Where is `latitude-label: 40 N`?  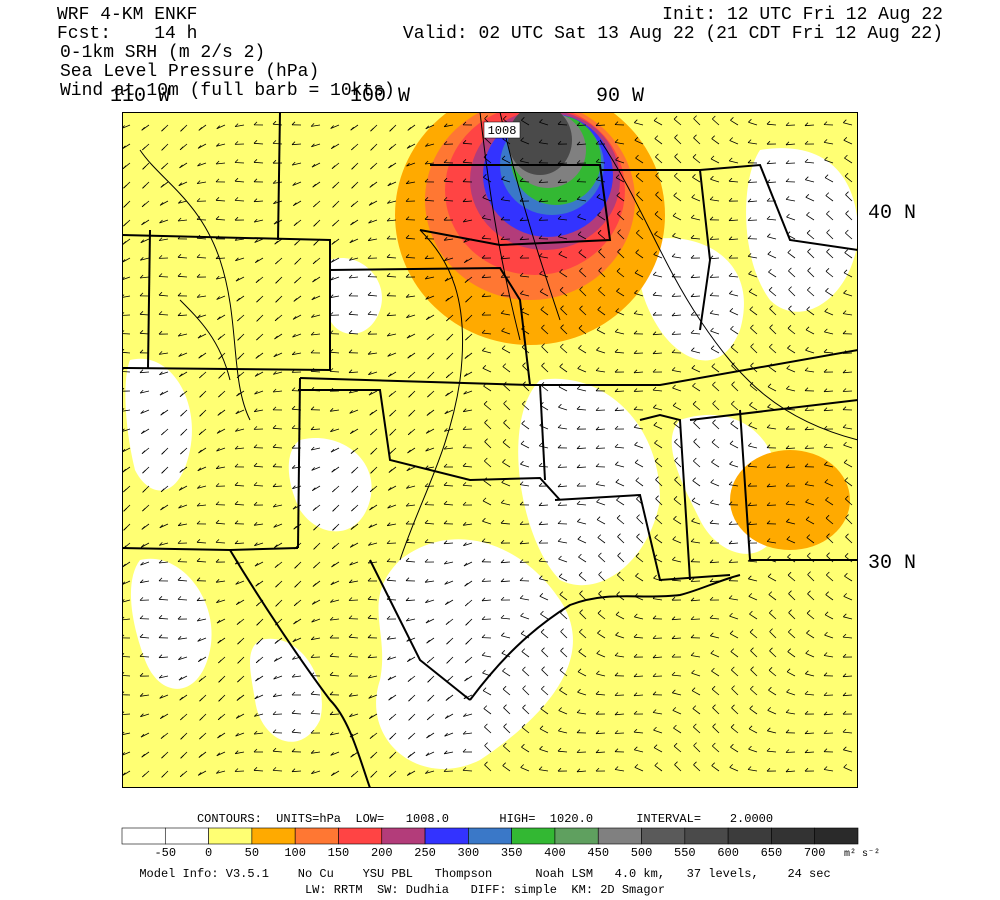
latitude-label: 40 N is located at coordinates (892, 213).